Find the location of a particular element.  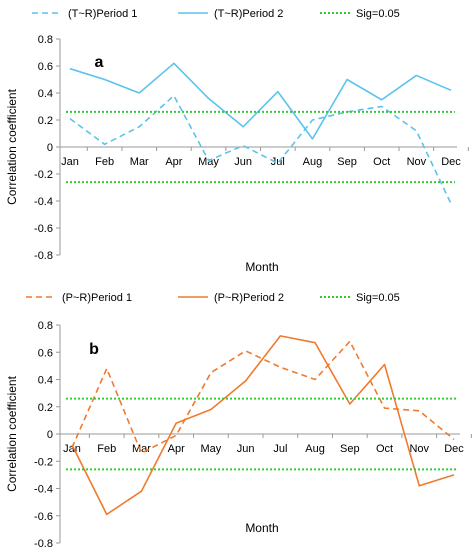

legend-label: (P~R)Period 1 is located at coordinates (97, 298).